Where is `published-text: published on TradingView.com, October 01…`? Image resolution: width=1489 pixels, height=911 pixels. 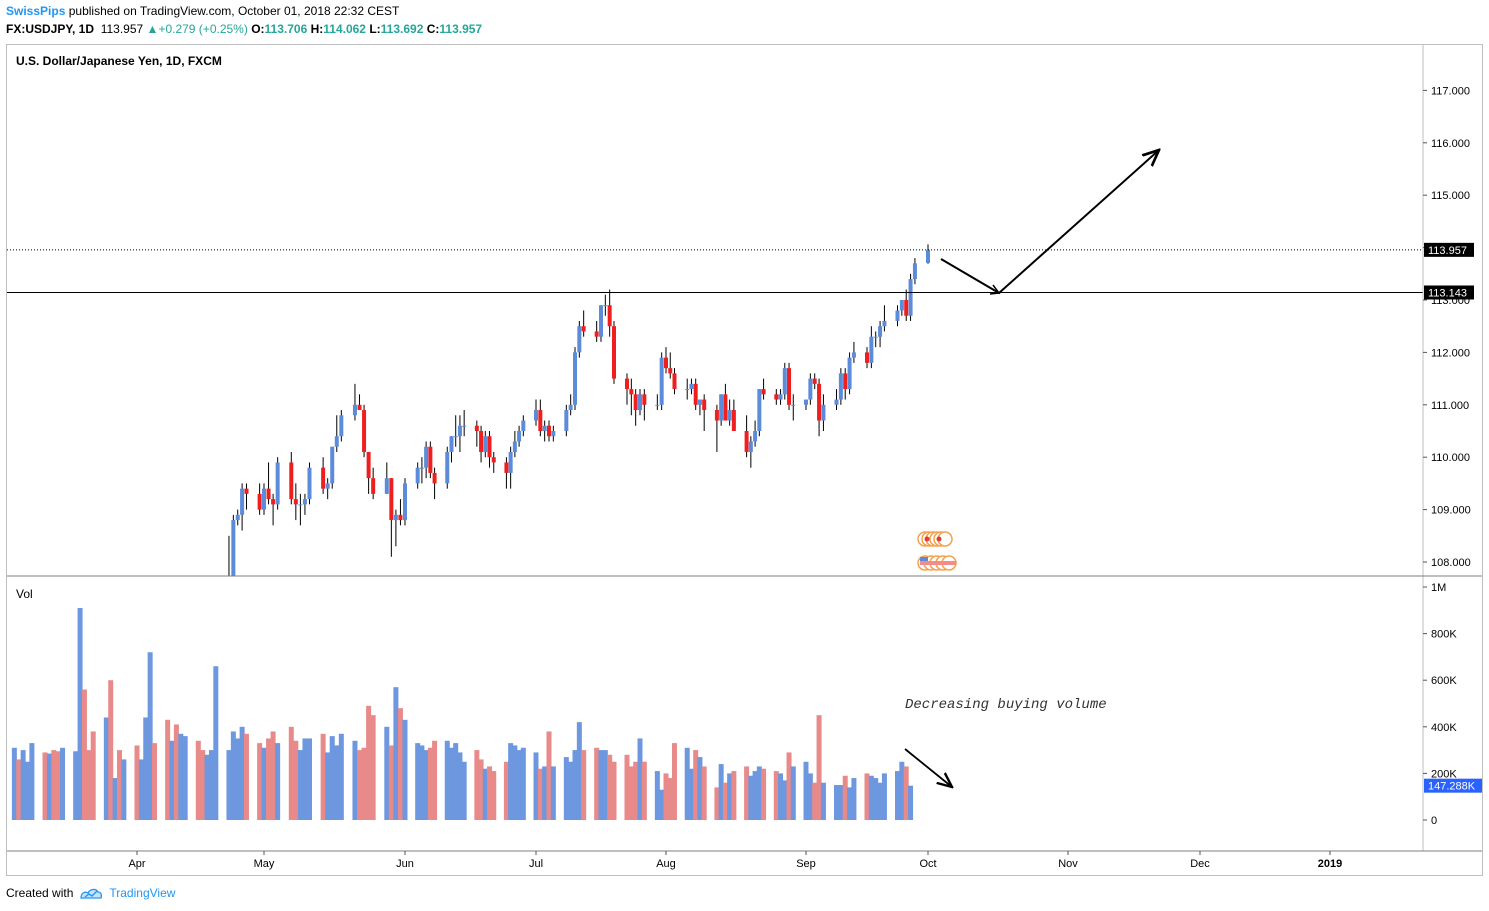 published-text: published on TradingView.com, October 01… is located at coordinates (234, 11).